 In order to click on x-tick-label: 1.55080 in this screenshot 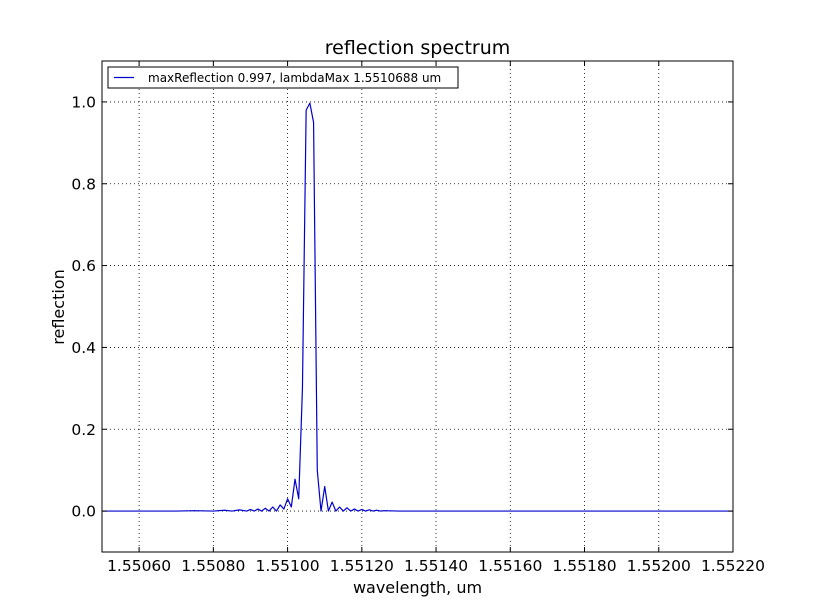, I will do `click(213, 566)`.